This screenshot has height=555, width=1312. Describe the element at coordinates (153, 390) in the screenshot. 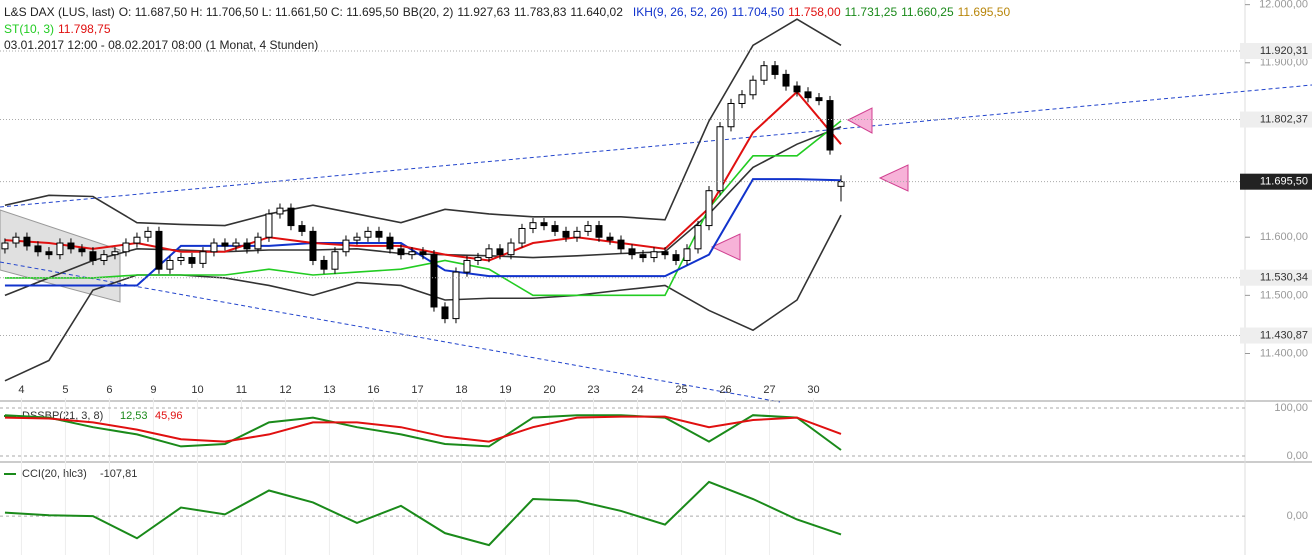

I see `x-tick-label: 9` at that location.